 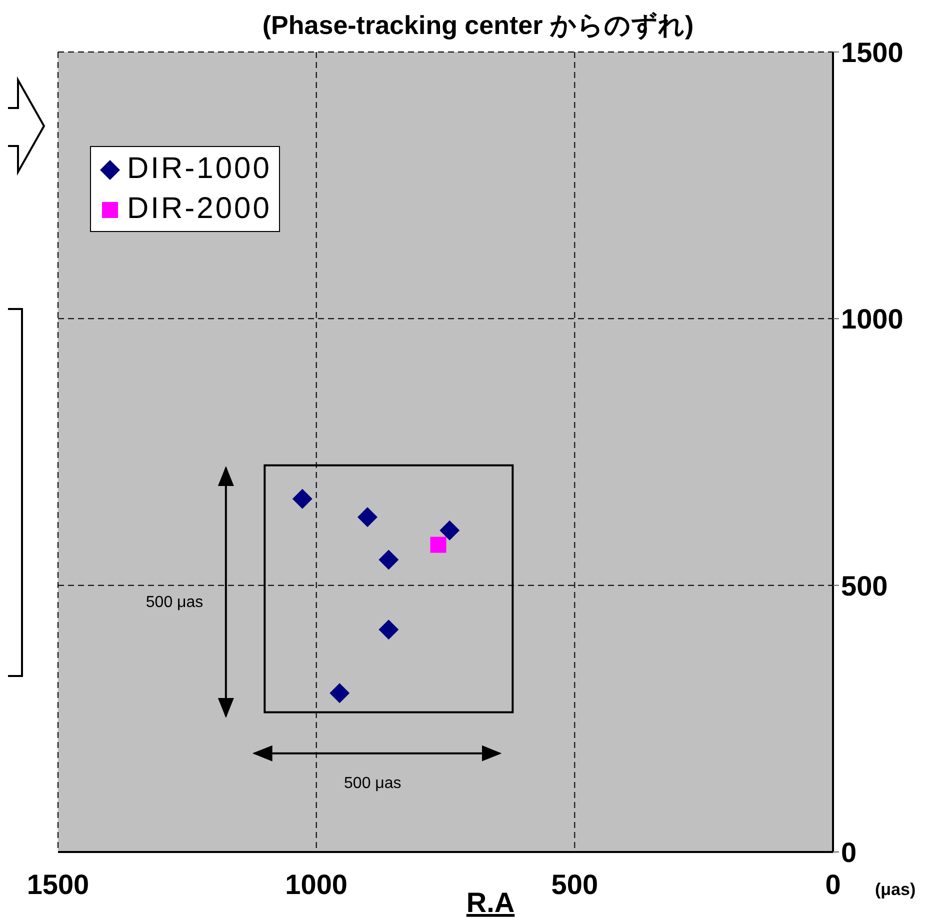 I want to click on y-tick-label: 0, so click(x=849, y=852).